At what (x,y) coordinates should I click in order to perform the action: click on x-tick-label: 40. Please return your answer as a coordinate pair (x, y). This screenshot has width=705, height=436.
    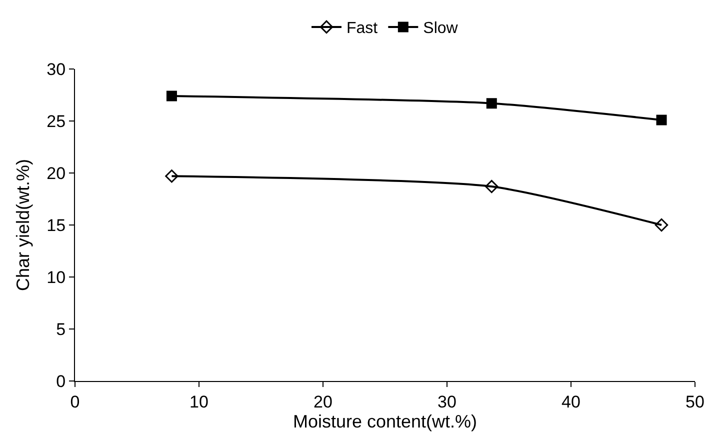
    Looking at the image, I should click on (571, 402).